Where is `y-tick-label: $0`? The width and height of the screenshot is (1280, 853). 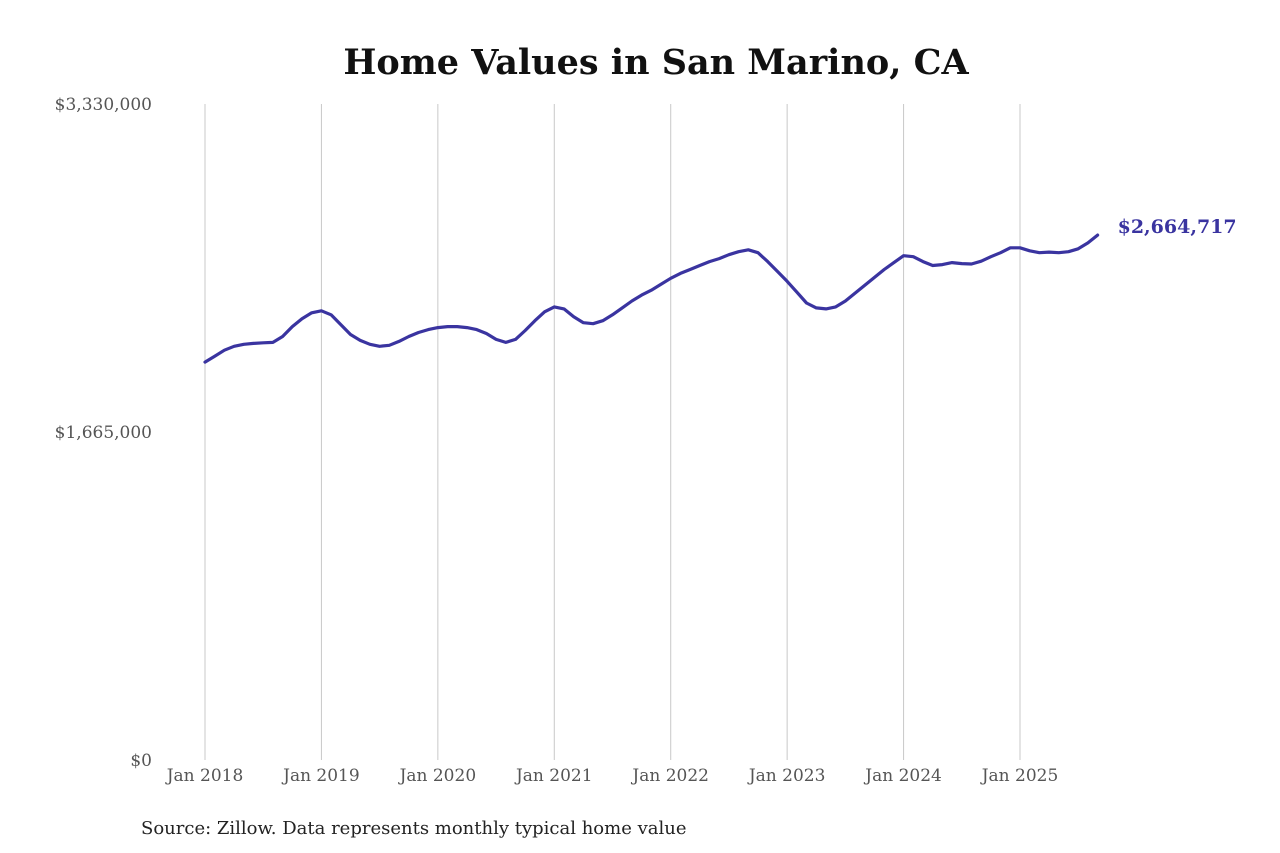 y-tick-label: $0 is located at coordinates (141, 761).